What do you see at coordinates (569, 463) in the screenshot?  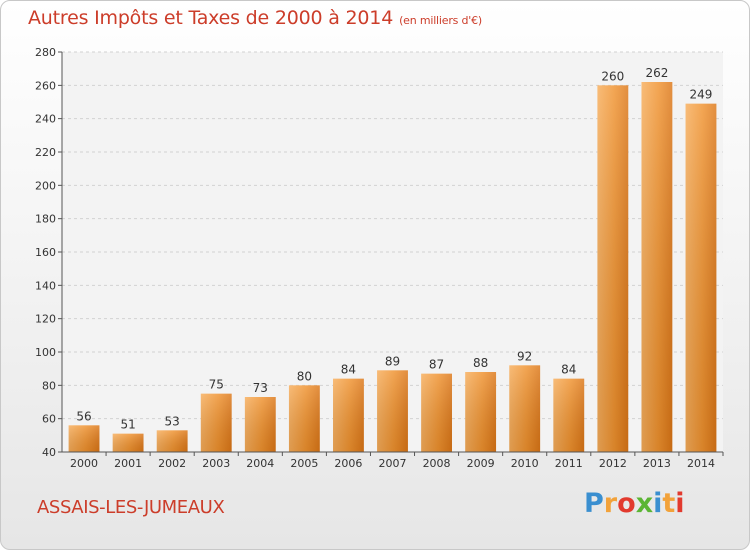 I see `x-tick-label: 2011` at bounding box center [569, 463].